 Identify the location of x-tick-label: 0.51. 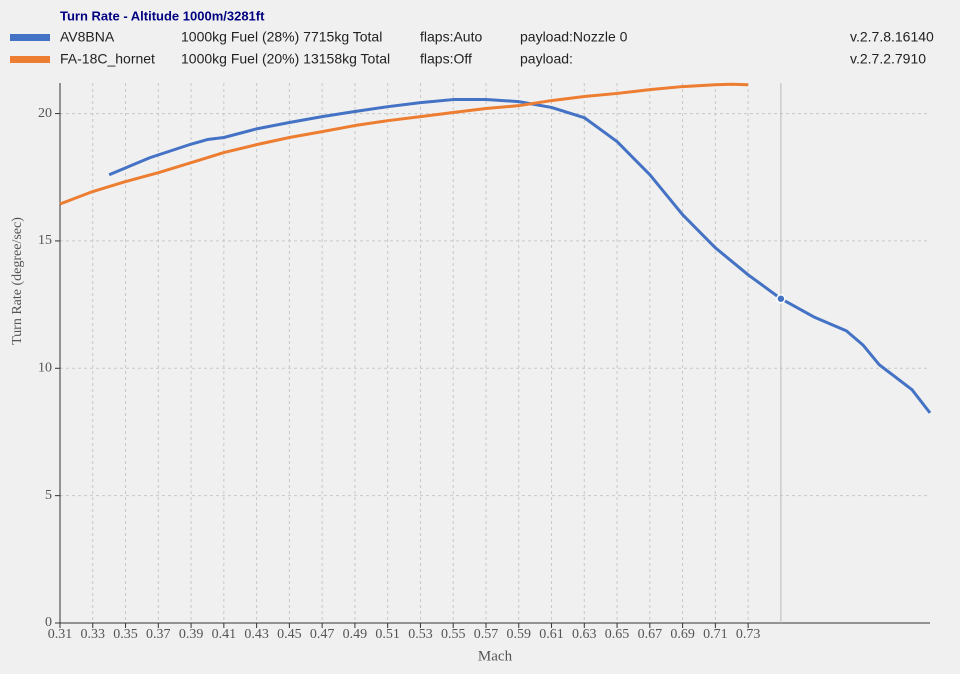
(387, 634).